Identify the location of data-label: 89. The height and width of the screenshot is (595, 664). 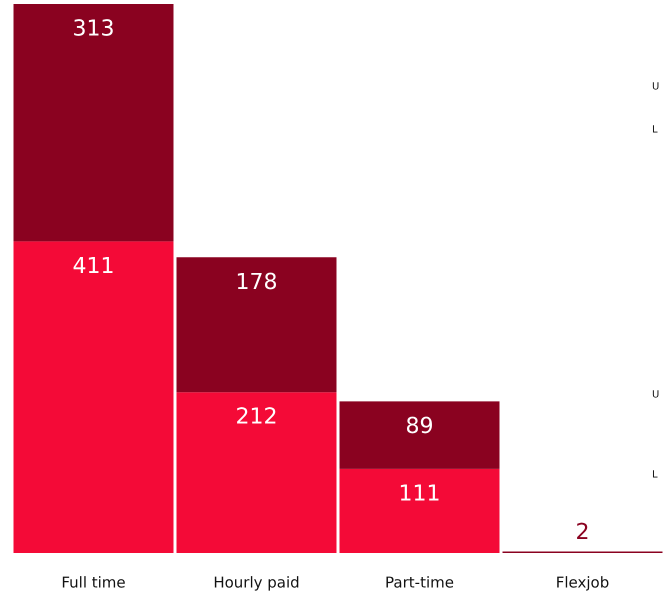
(420, 426).